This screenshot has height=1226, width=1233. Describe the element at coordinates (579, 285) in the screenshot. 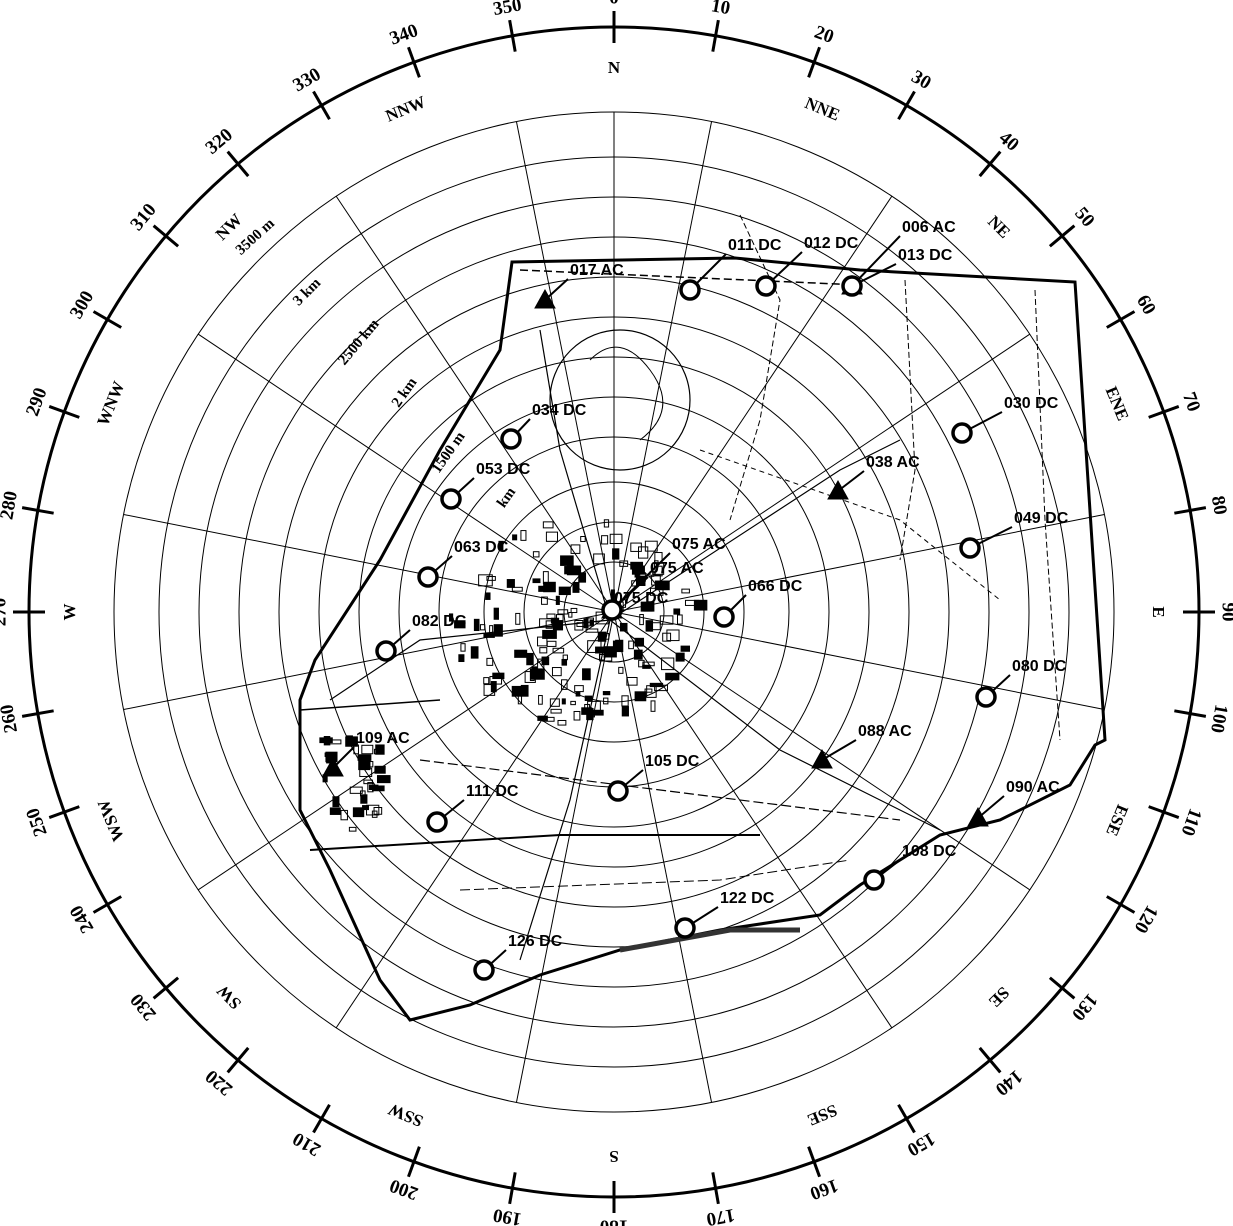

I see `station-017-ac: 017 AC` at that location.